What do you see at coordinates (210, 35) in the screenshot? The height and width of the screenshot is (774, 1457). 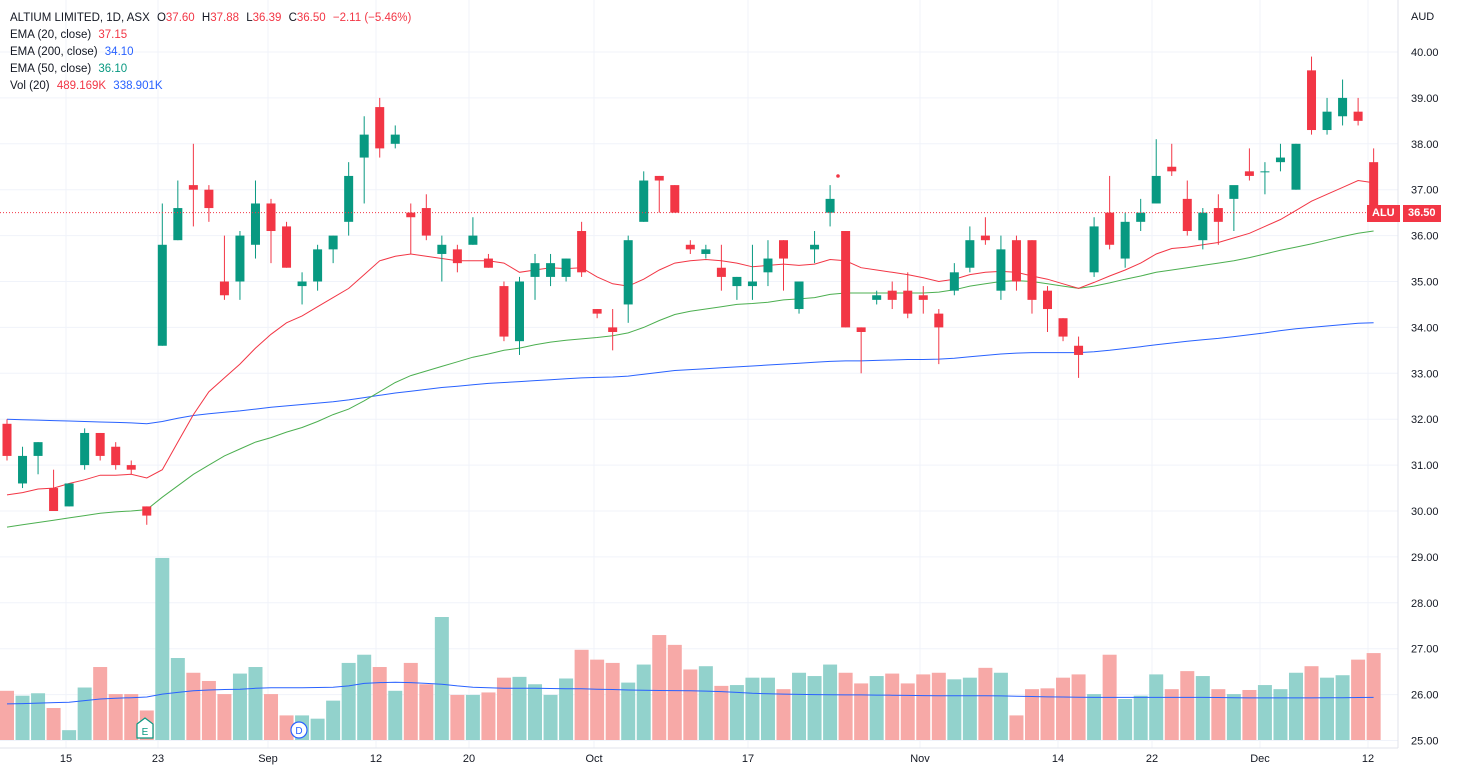 I see `ema20-legend: EMA (20, close) 37.15` at bounding box center [210, 35].